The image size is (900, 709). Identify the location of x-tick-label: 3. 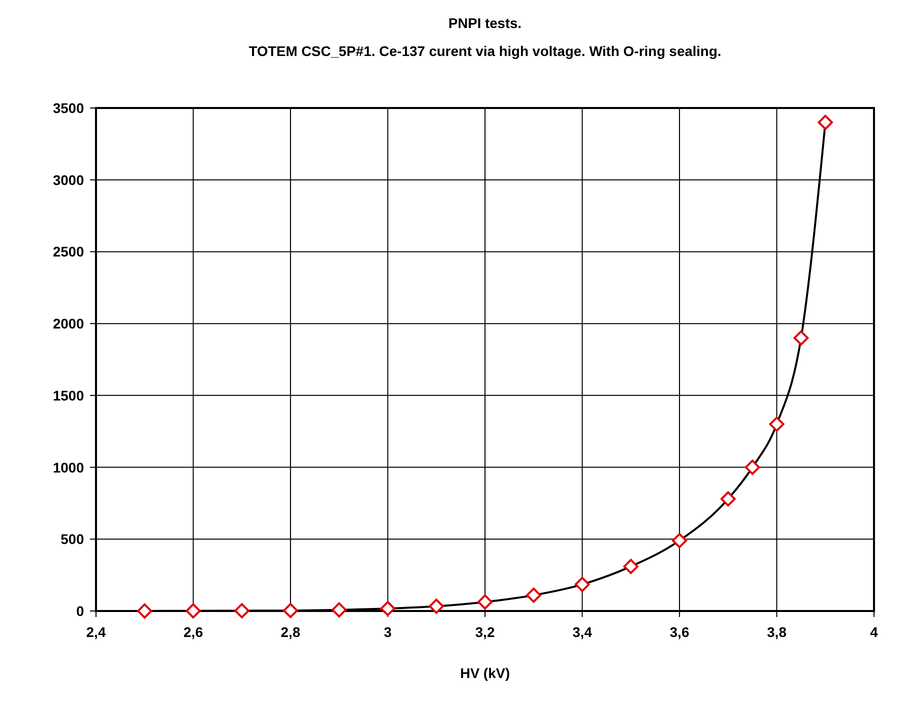
(388, 632).